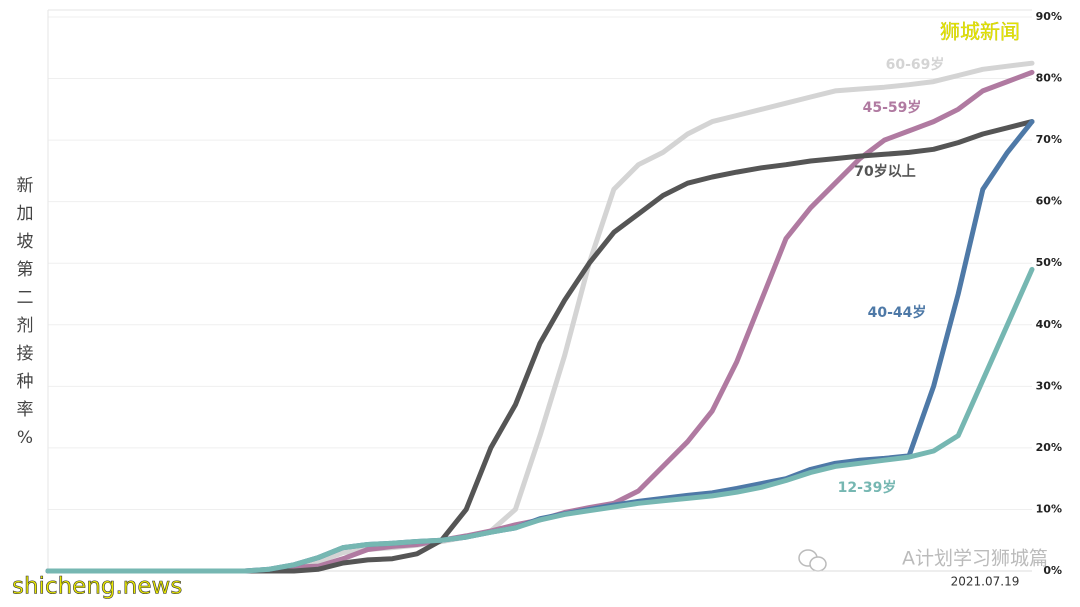  What do you see at coordinates (1052, 570) in the screenshot?
I see `y-tick-label: 0%` at bounding box center [1052, 570].